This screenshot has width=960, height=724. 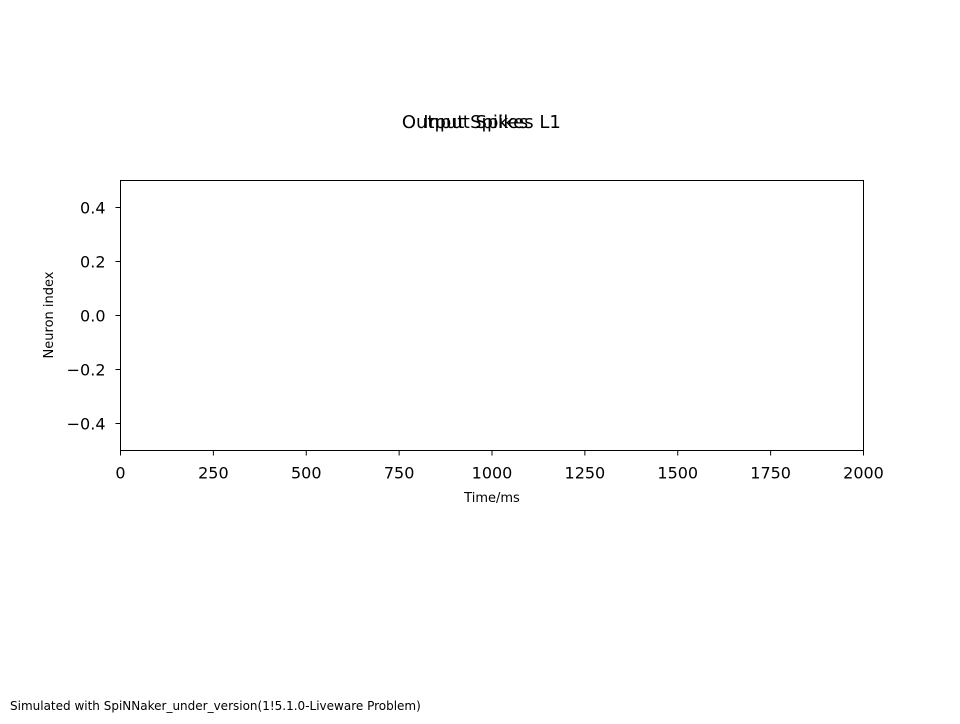 What do you see at coordinates (863, 473) in the screenshot?
I see `x-tick-label: 2000` at bounding box center [863, 473].